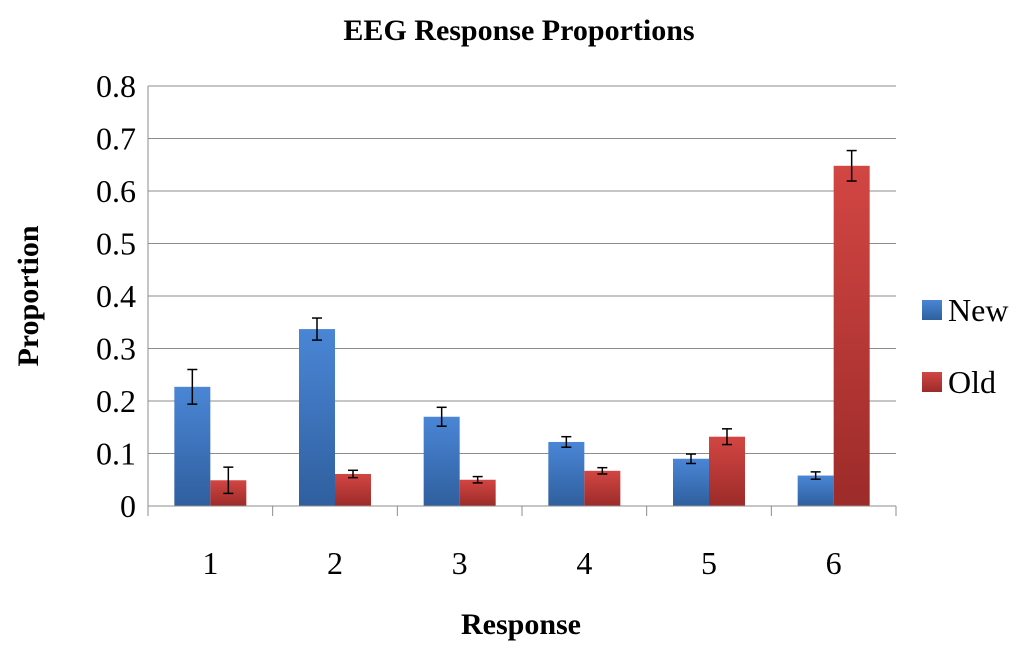  I want to click on x-tick-label: 6, so click(834, 563).